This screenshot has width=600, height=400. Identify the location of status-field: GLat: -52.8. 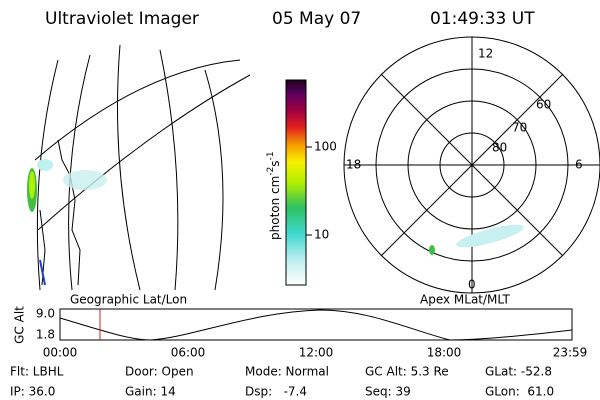
(518, 372).